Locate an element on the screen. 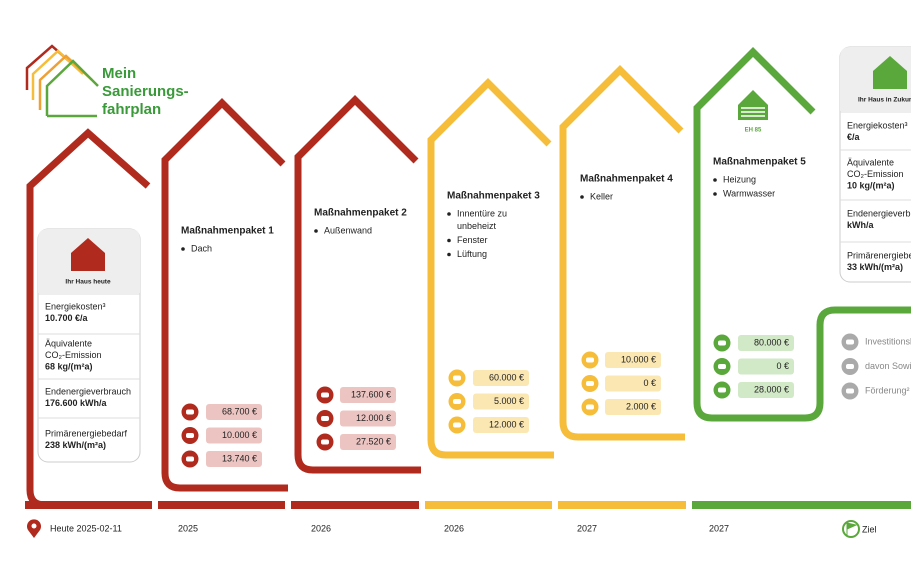 Image resolution: width=911 pixels, height=571 pixels. timeline-year: 2025 is located at coordinates (188, 528).